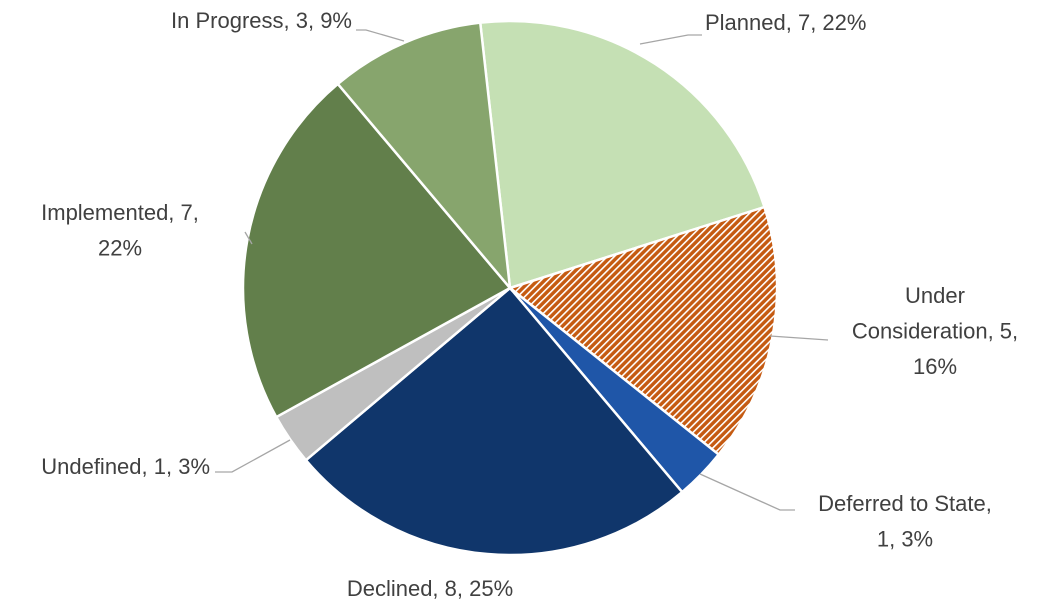 The height and width of the screenshot is (605, 1040). Describe the element at coordinates (785, 22) in the screenshot. I see `data-label: Planned, 7, 22%` at that location.